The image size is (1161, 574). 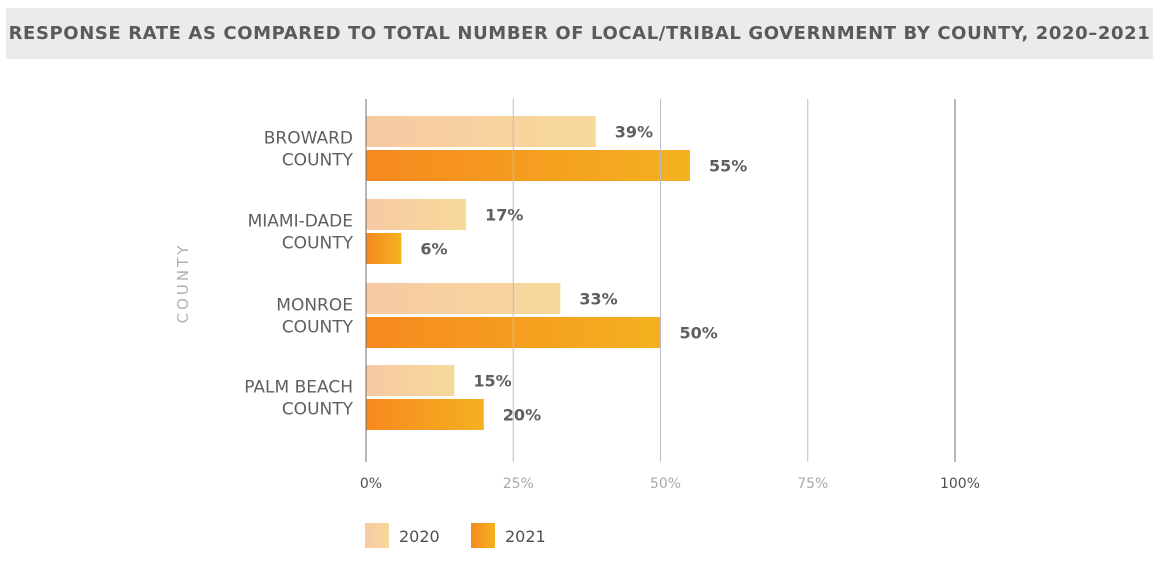 What do you see at coordinates (699, 333) in the screenshot?
I see `data-label: 50%` at bounding box center [699, 333].